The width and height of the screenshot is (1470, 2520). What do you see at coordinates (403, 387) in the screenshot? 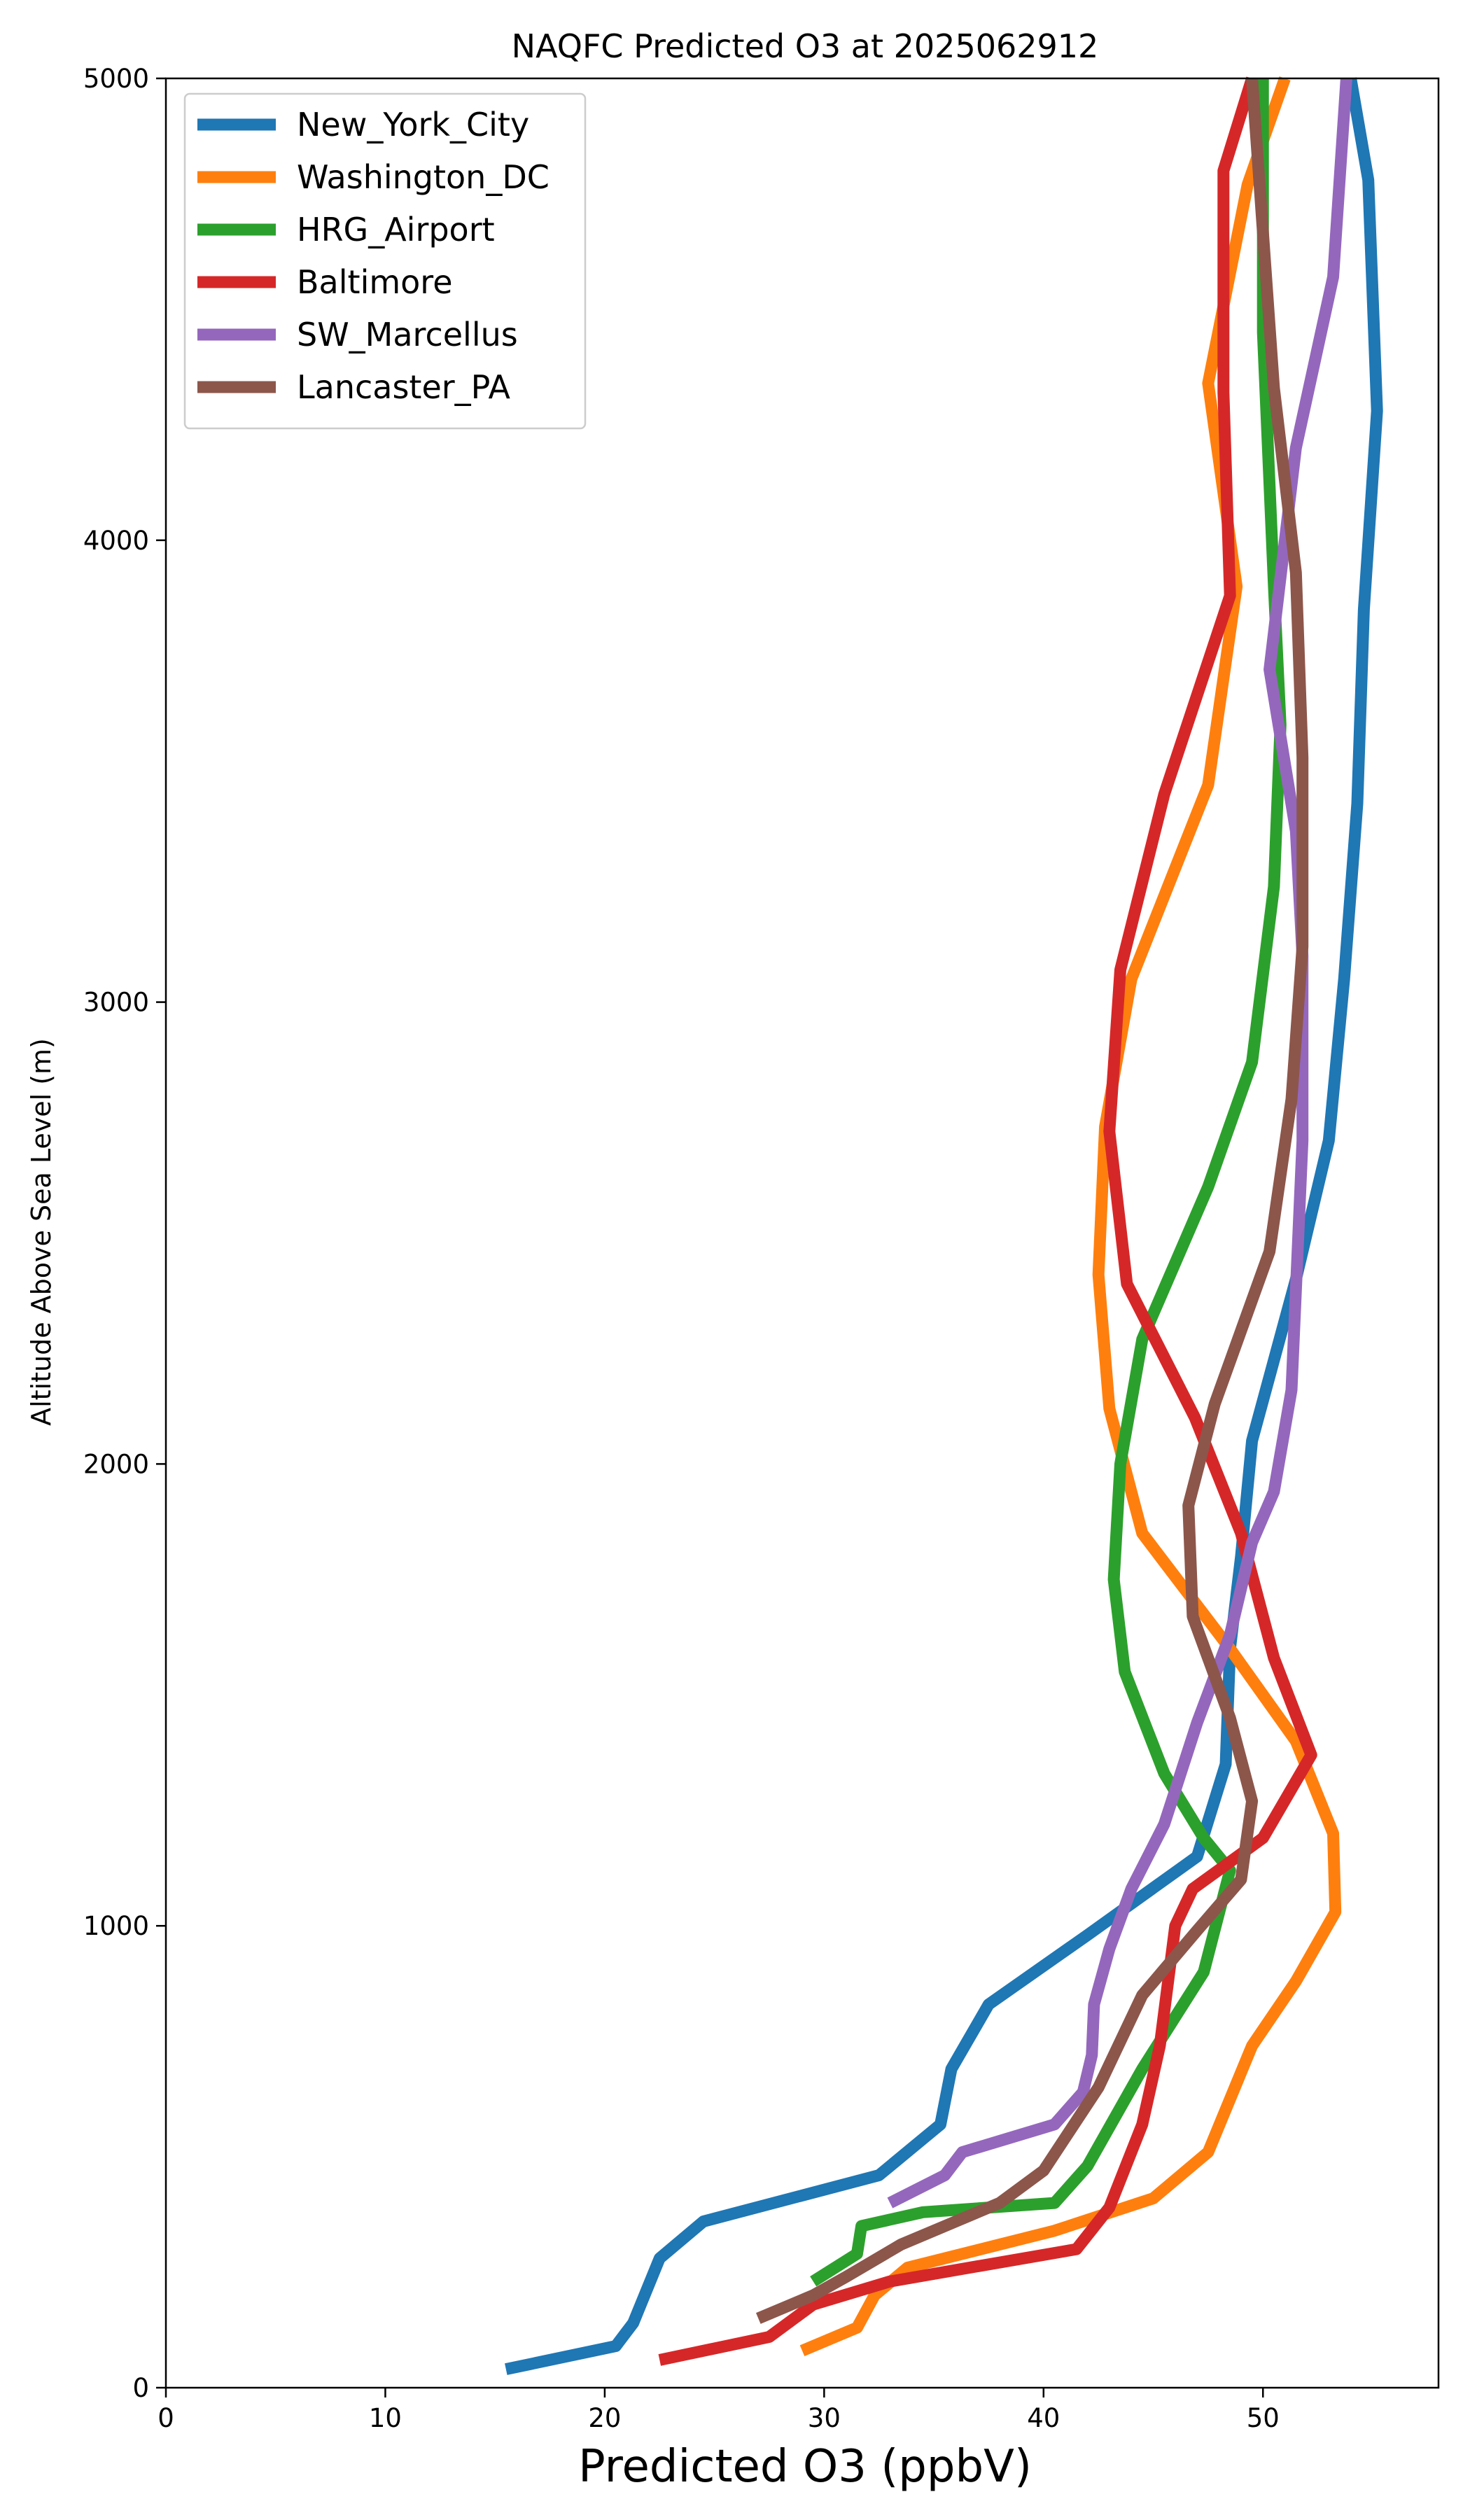
I see `legend-label: Lancaster_PA` at bounding box center [403, 387].